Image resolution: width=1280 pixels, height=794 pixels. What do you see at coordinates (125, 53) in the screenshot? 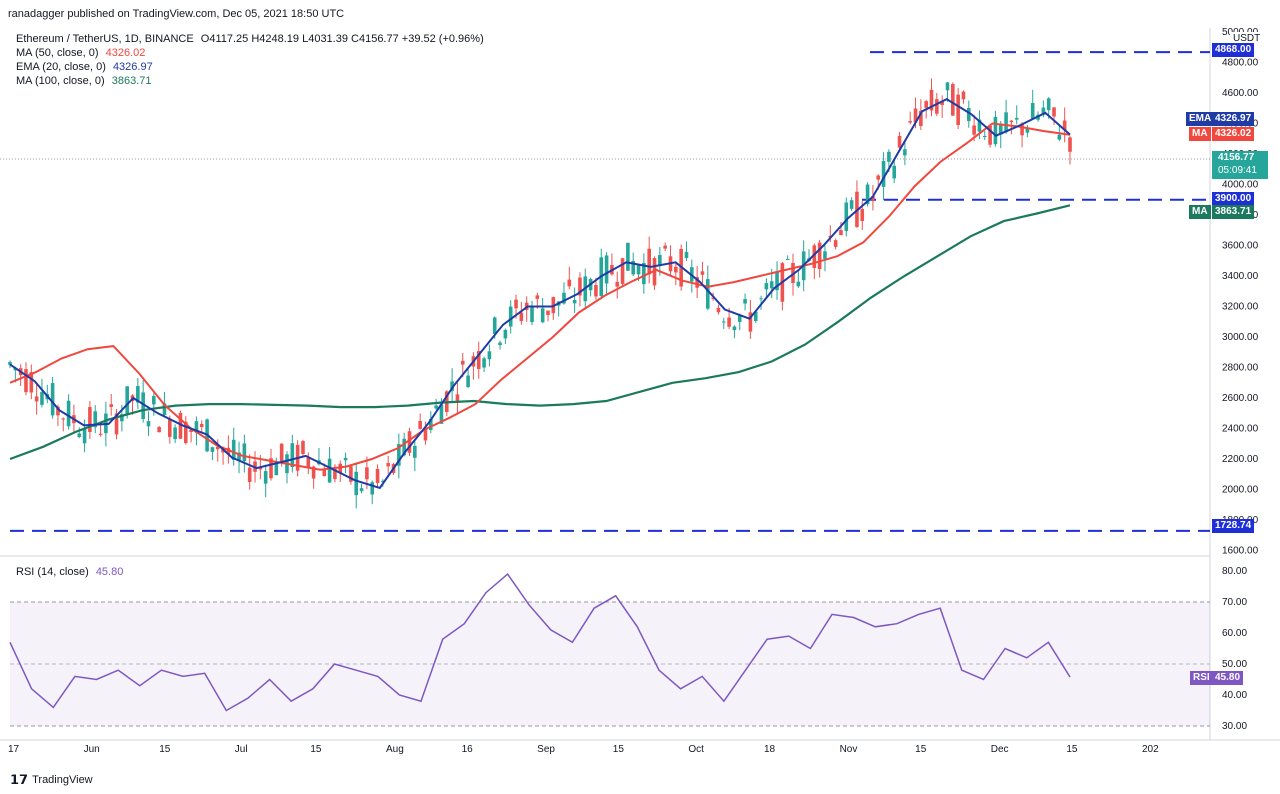
I see `ma50-legend-value: 4326.02` at bounding box center [125, 53].